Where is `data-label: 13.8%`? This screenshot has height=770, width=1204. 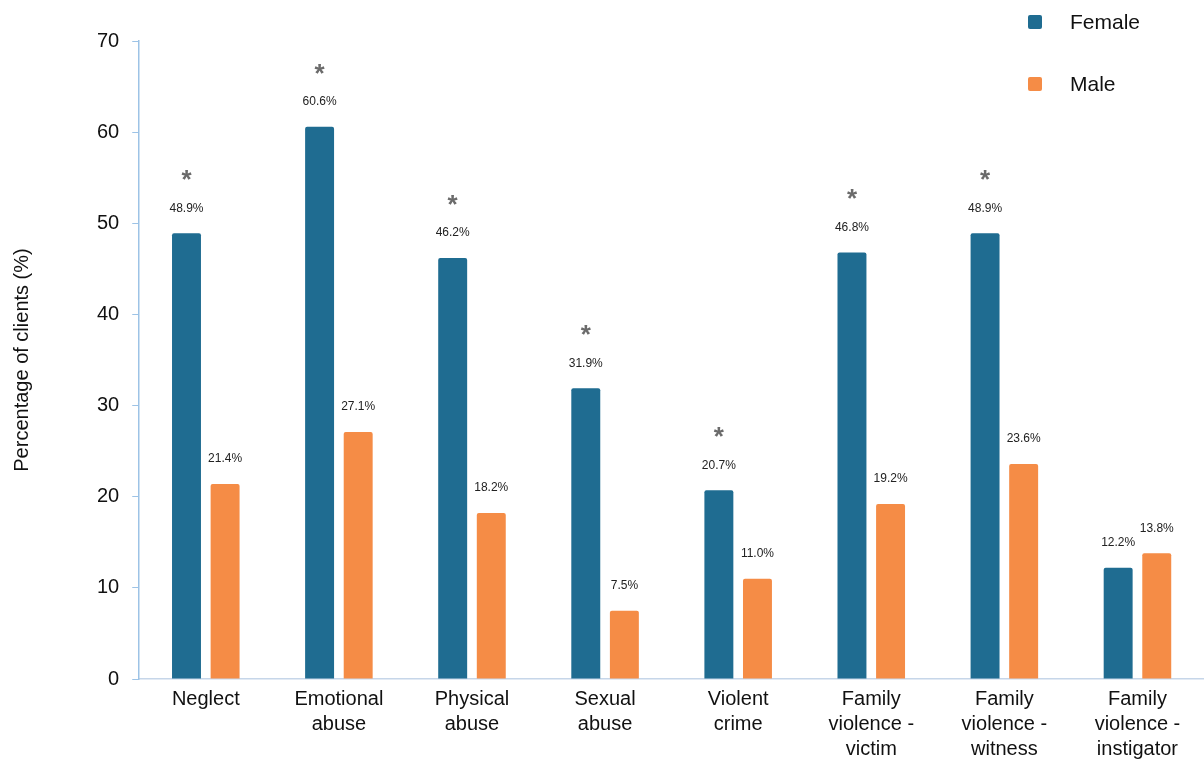
data-label: 13.8% is located at coordinates (1157, 527).